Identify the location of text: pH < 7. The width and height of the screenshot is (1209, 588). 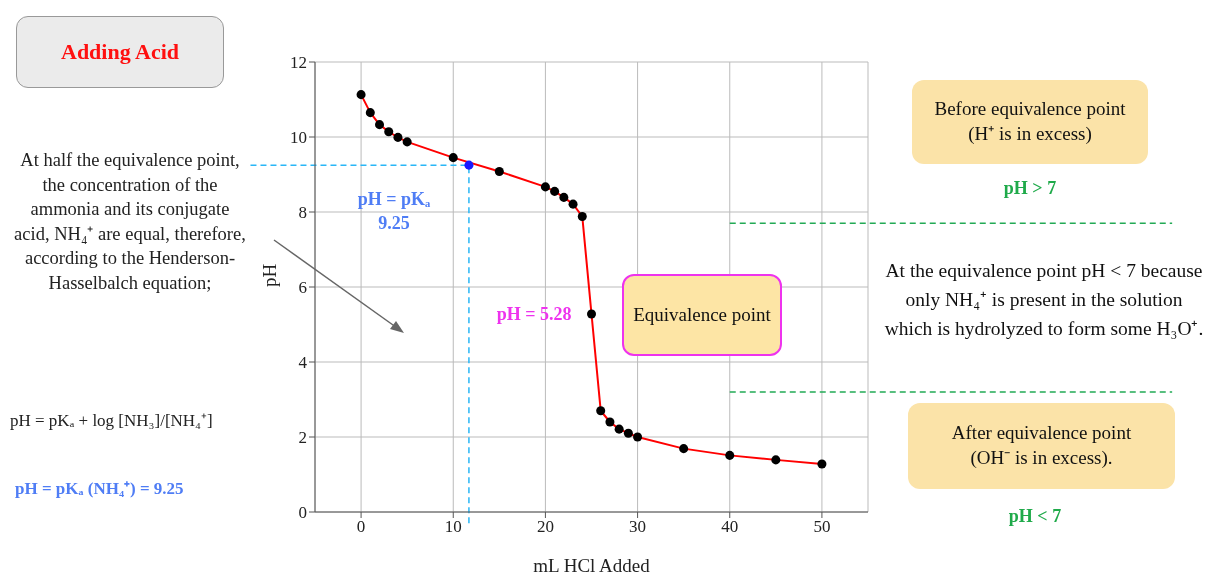
(1035, 516).